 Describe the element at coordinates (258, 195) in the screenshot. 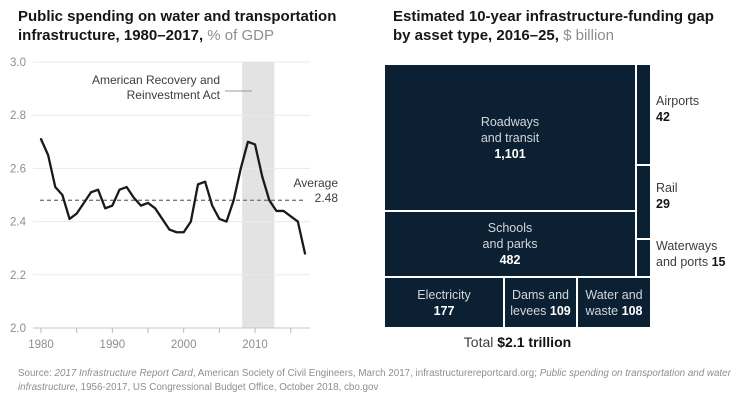

I see `arra-highlight-band` at that location.